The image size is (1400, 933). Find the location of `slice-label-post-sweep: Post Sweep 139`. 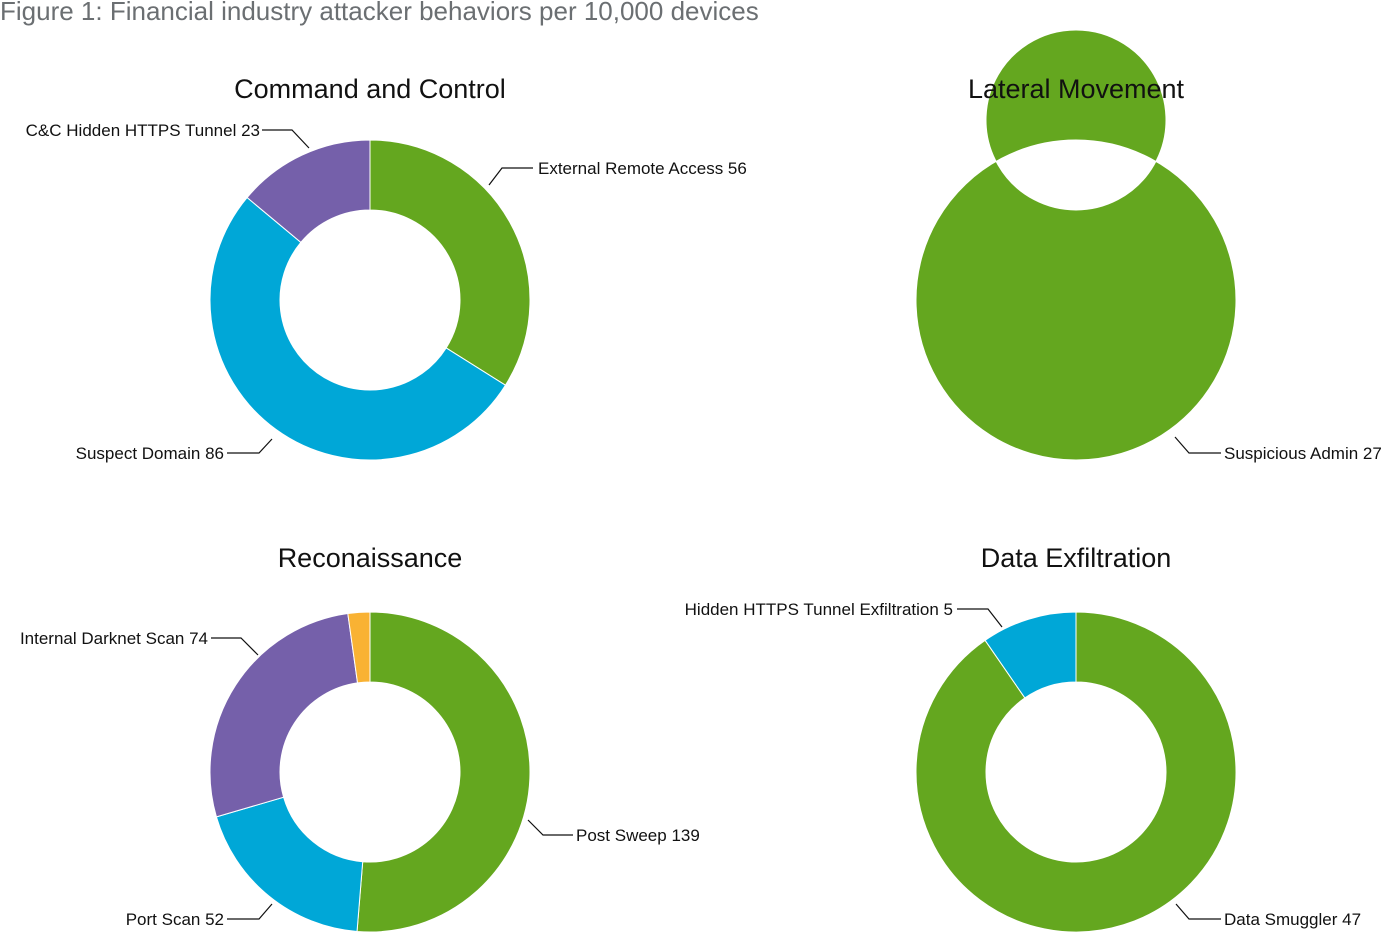

slice-label-post-sweep: Post Sweep 139 is located at coordinates (638, 835).